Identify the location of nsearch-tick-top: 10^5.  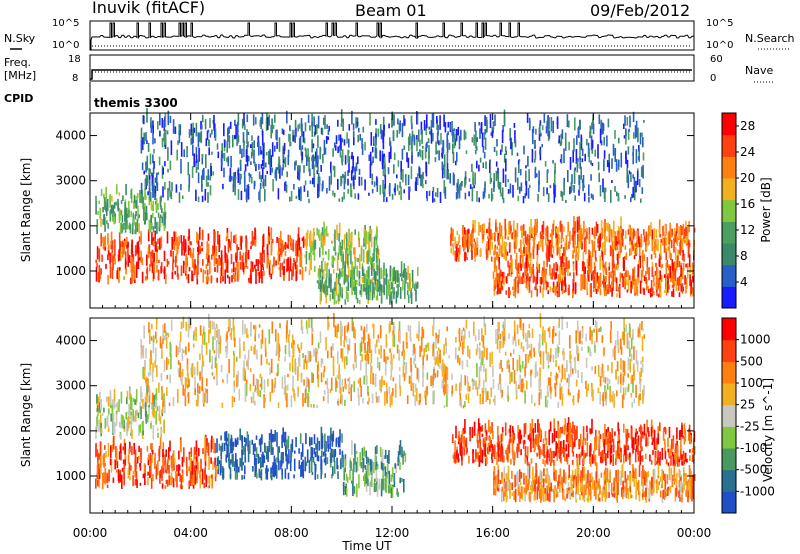
(719, 23).